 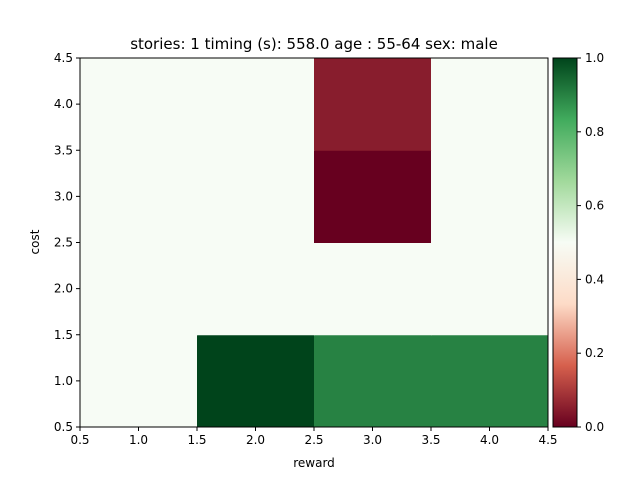 What do you see at coordinates (594, 353) in the screenshot?
I see `colorbar-tick-label: 0.2` at bounding box center [594, 353].